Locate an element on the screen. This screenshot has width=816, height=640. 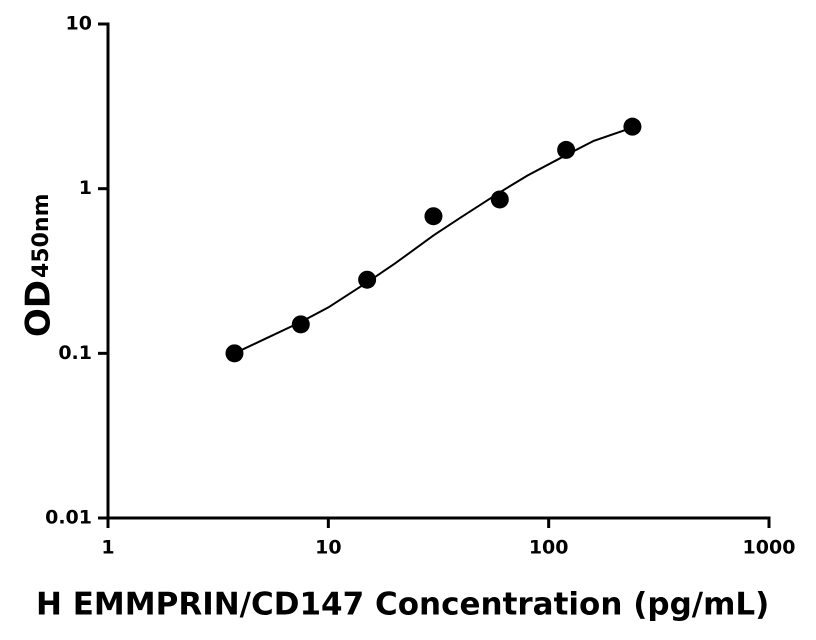
x-tick-label: 1 is located at coordinates (107, 548).